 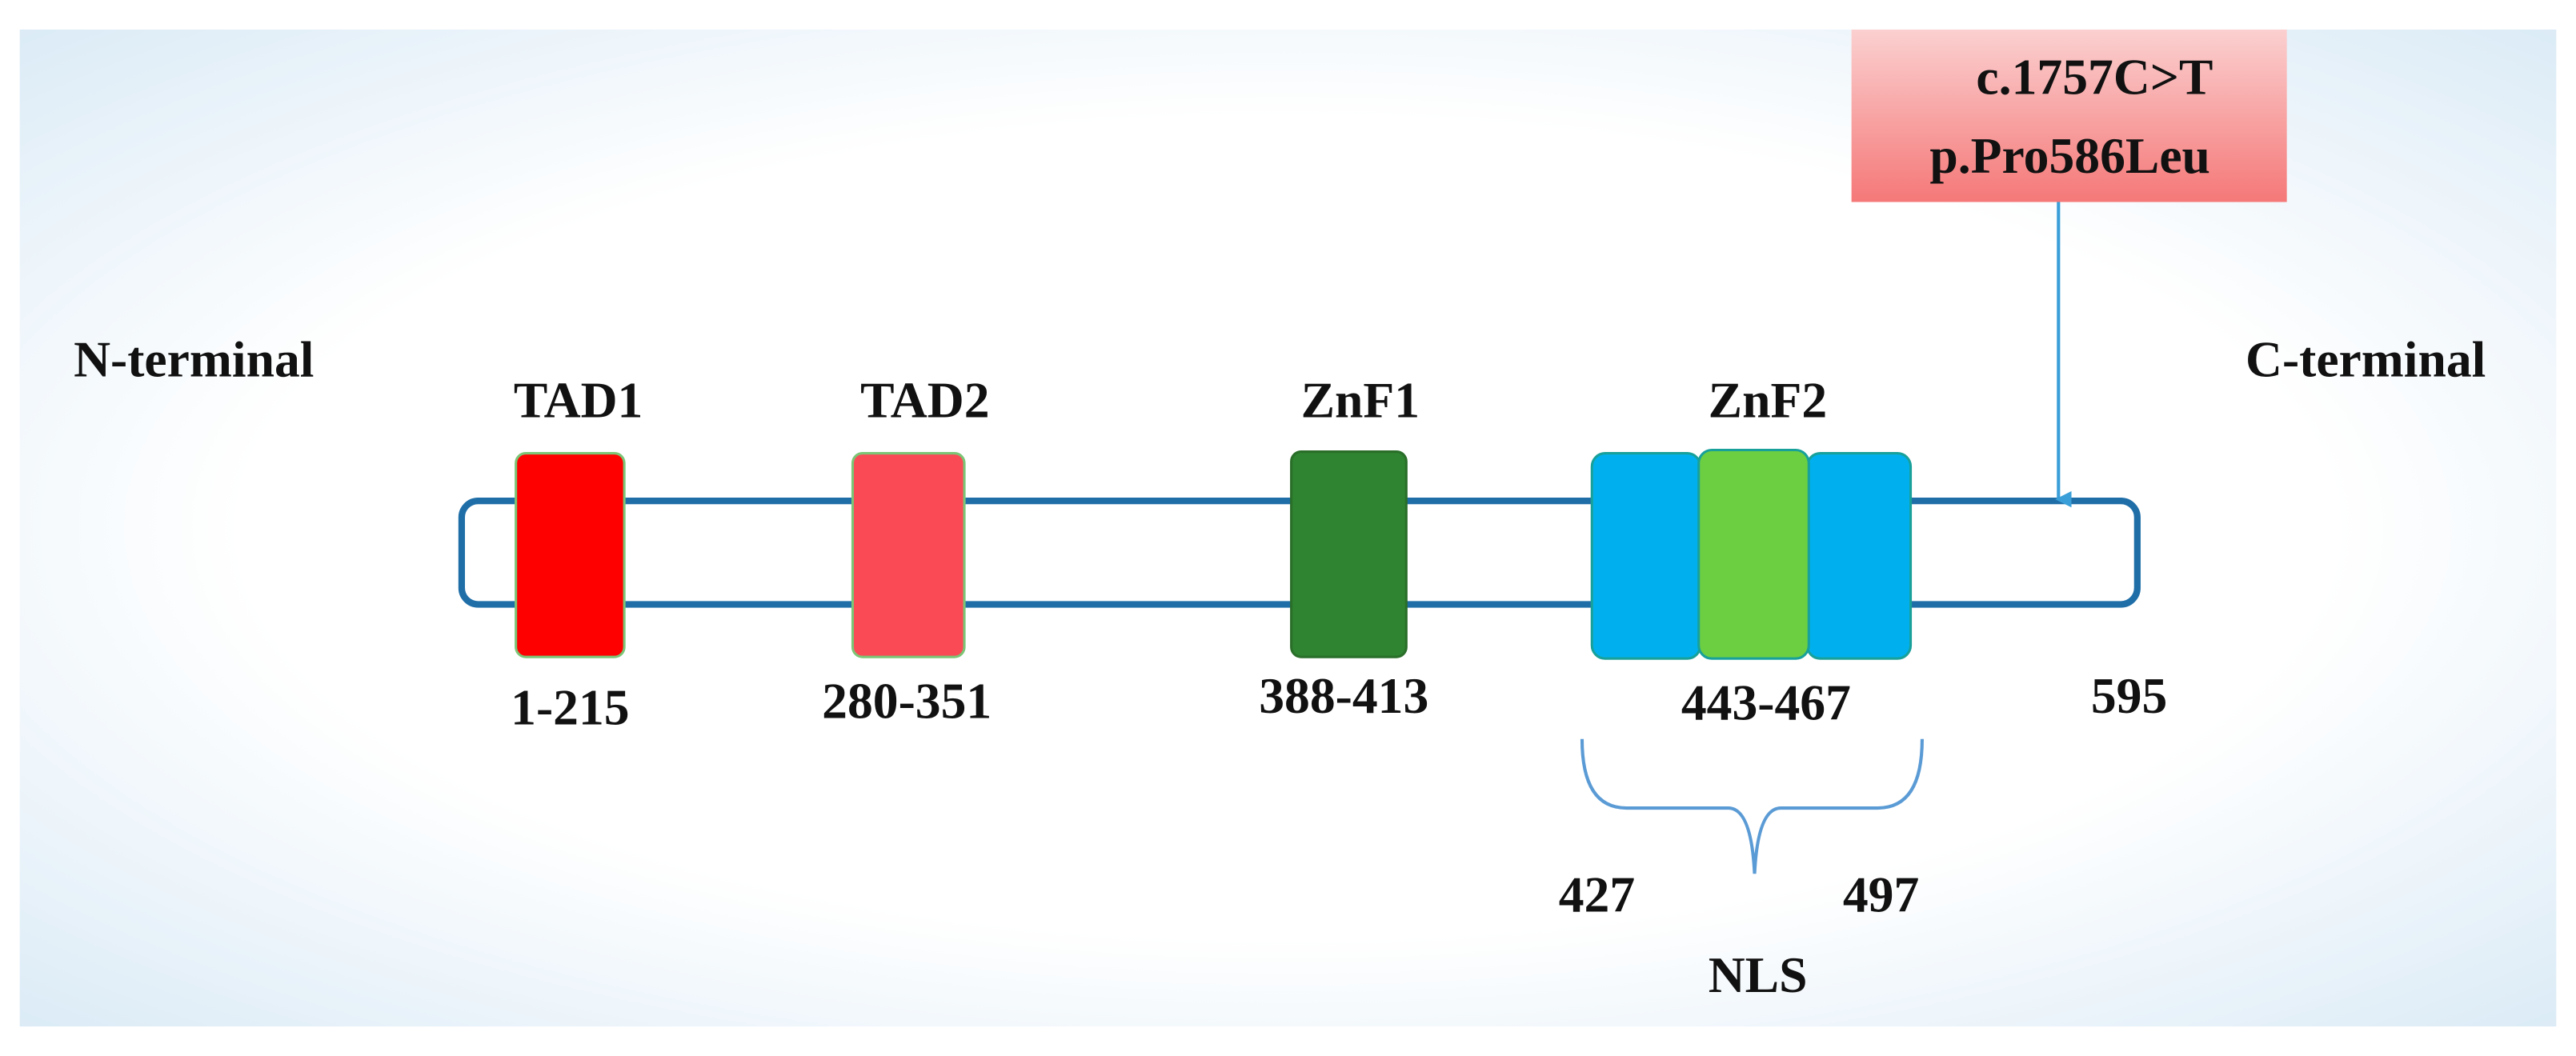 What do you see at coordinates (1343, 695) in the screenshot?
I see `domain-range: 388-413` at bounding box center [1343, 695].